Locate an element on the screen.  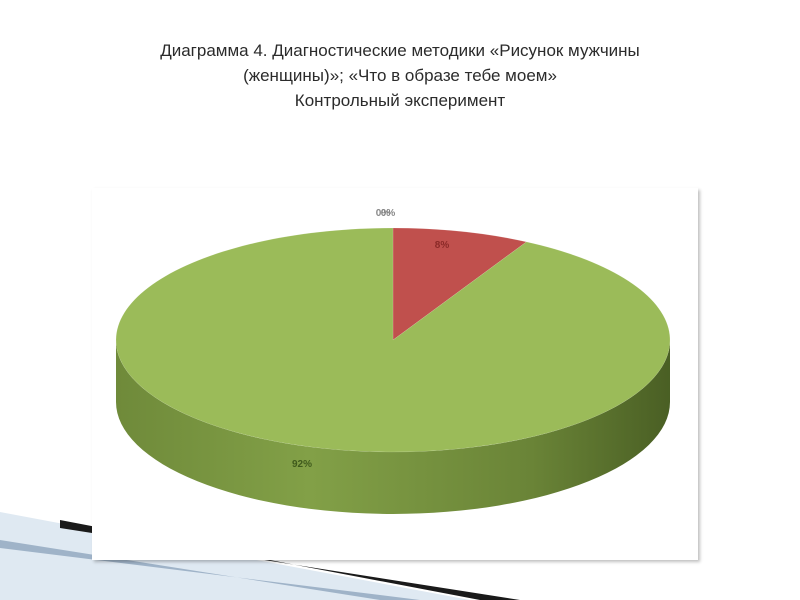
data-label-2: 8% is located at coordinates (442, 245).